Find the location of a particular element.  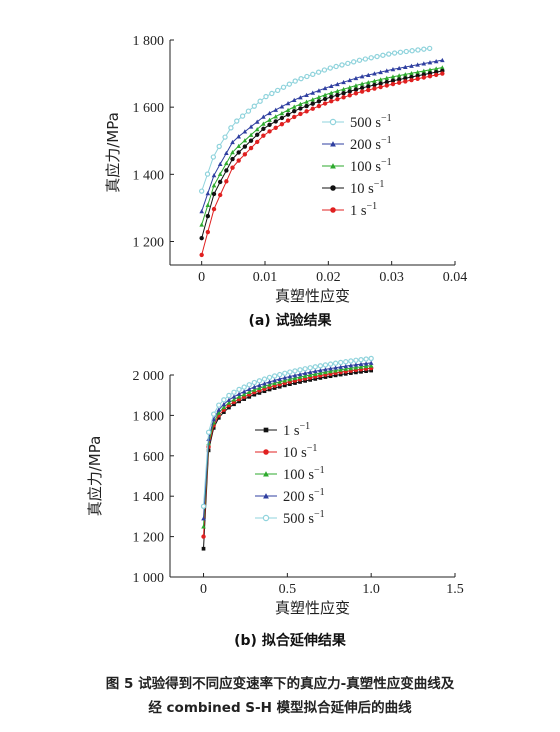

series-10s is located at coordinates (322, 154).